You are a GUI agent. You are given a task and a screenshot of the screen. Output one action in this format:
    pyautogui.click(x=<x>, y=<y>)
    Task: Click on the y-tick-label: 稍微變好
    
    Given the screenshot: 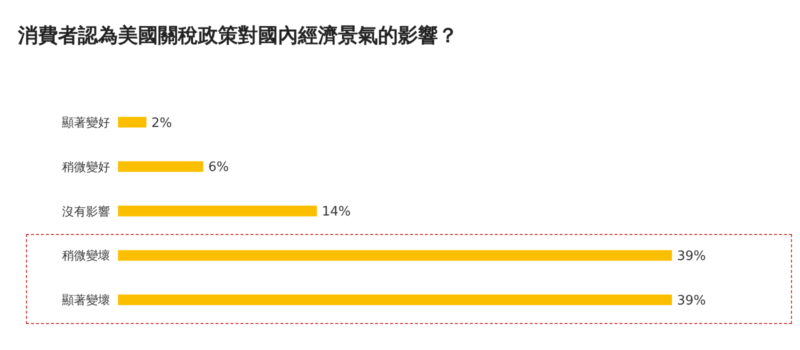 What is the action you would take?
    pyautogui.click(x=86, y=167)
    